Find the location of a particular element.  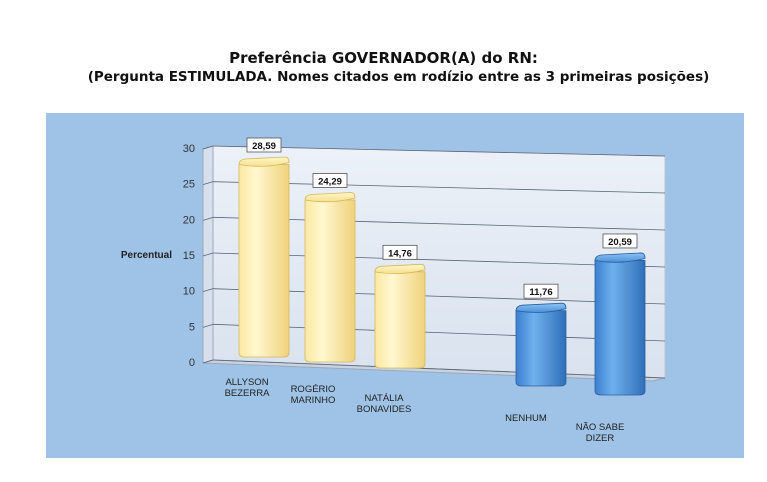

x-tick-label: ROGÉRIO MARINHO is located at coordinates (313, 395).